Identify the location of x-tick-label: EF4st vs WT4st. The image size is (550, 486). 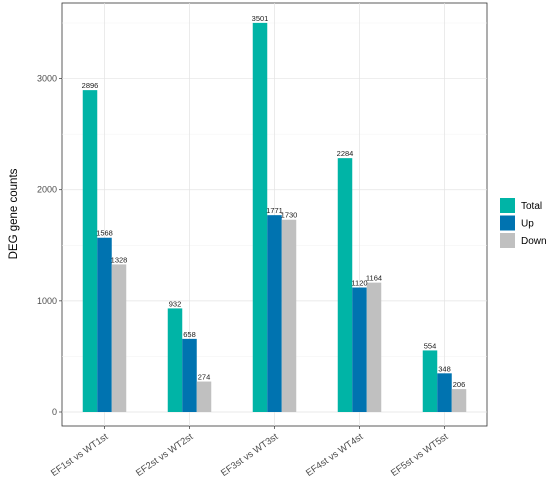
(335, 455).